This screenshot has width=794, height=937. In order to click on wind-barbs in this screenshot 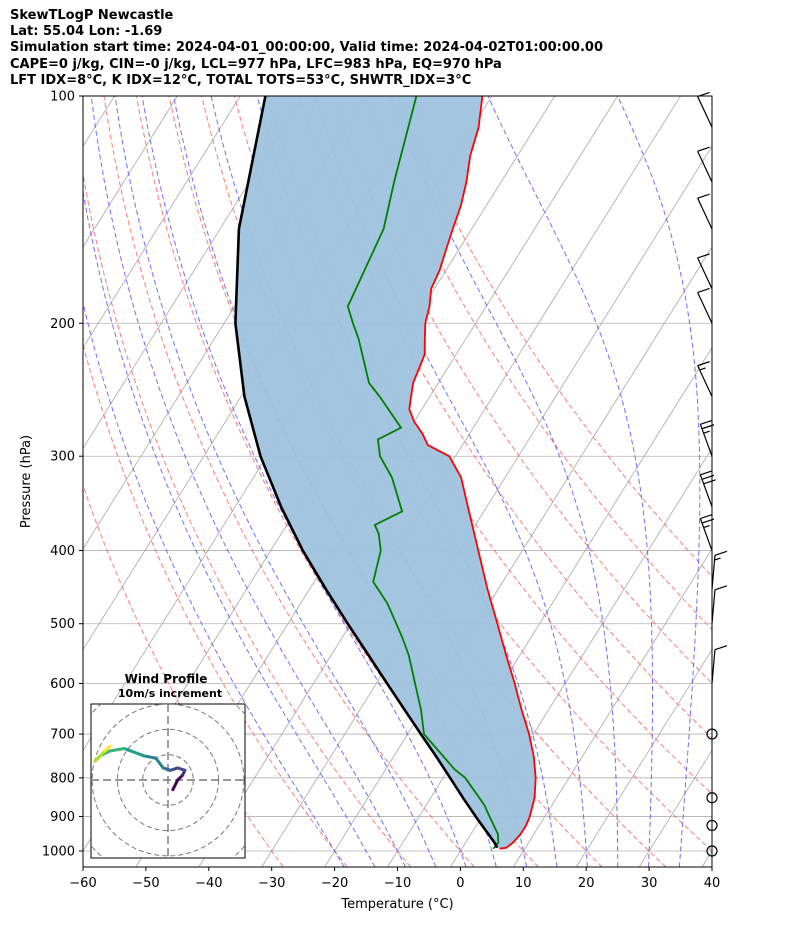, I will do `click(712, 474)`.